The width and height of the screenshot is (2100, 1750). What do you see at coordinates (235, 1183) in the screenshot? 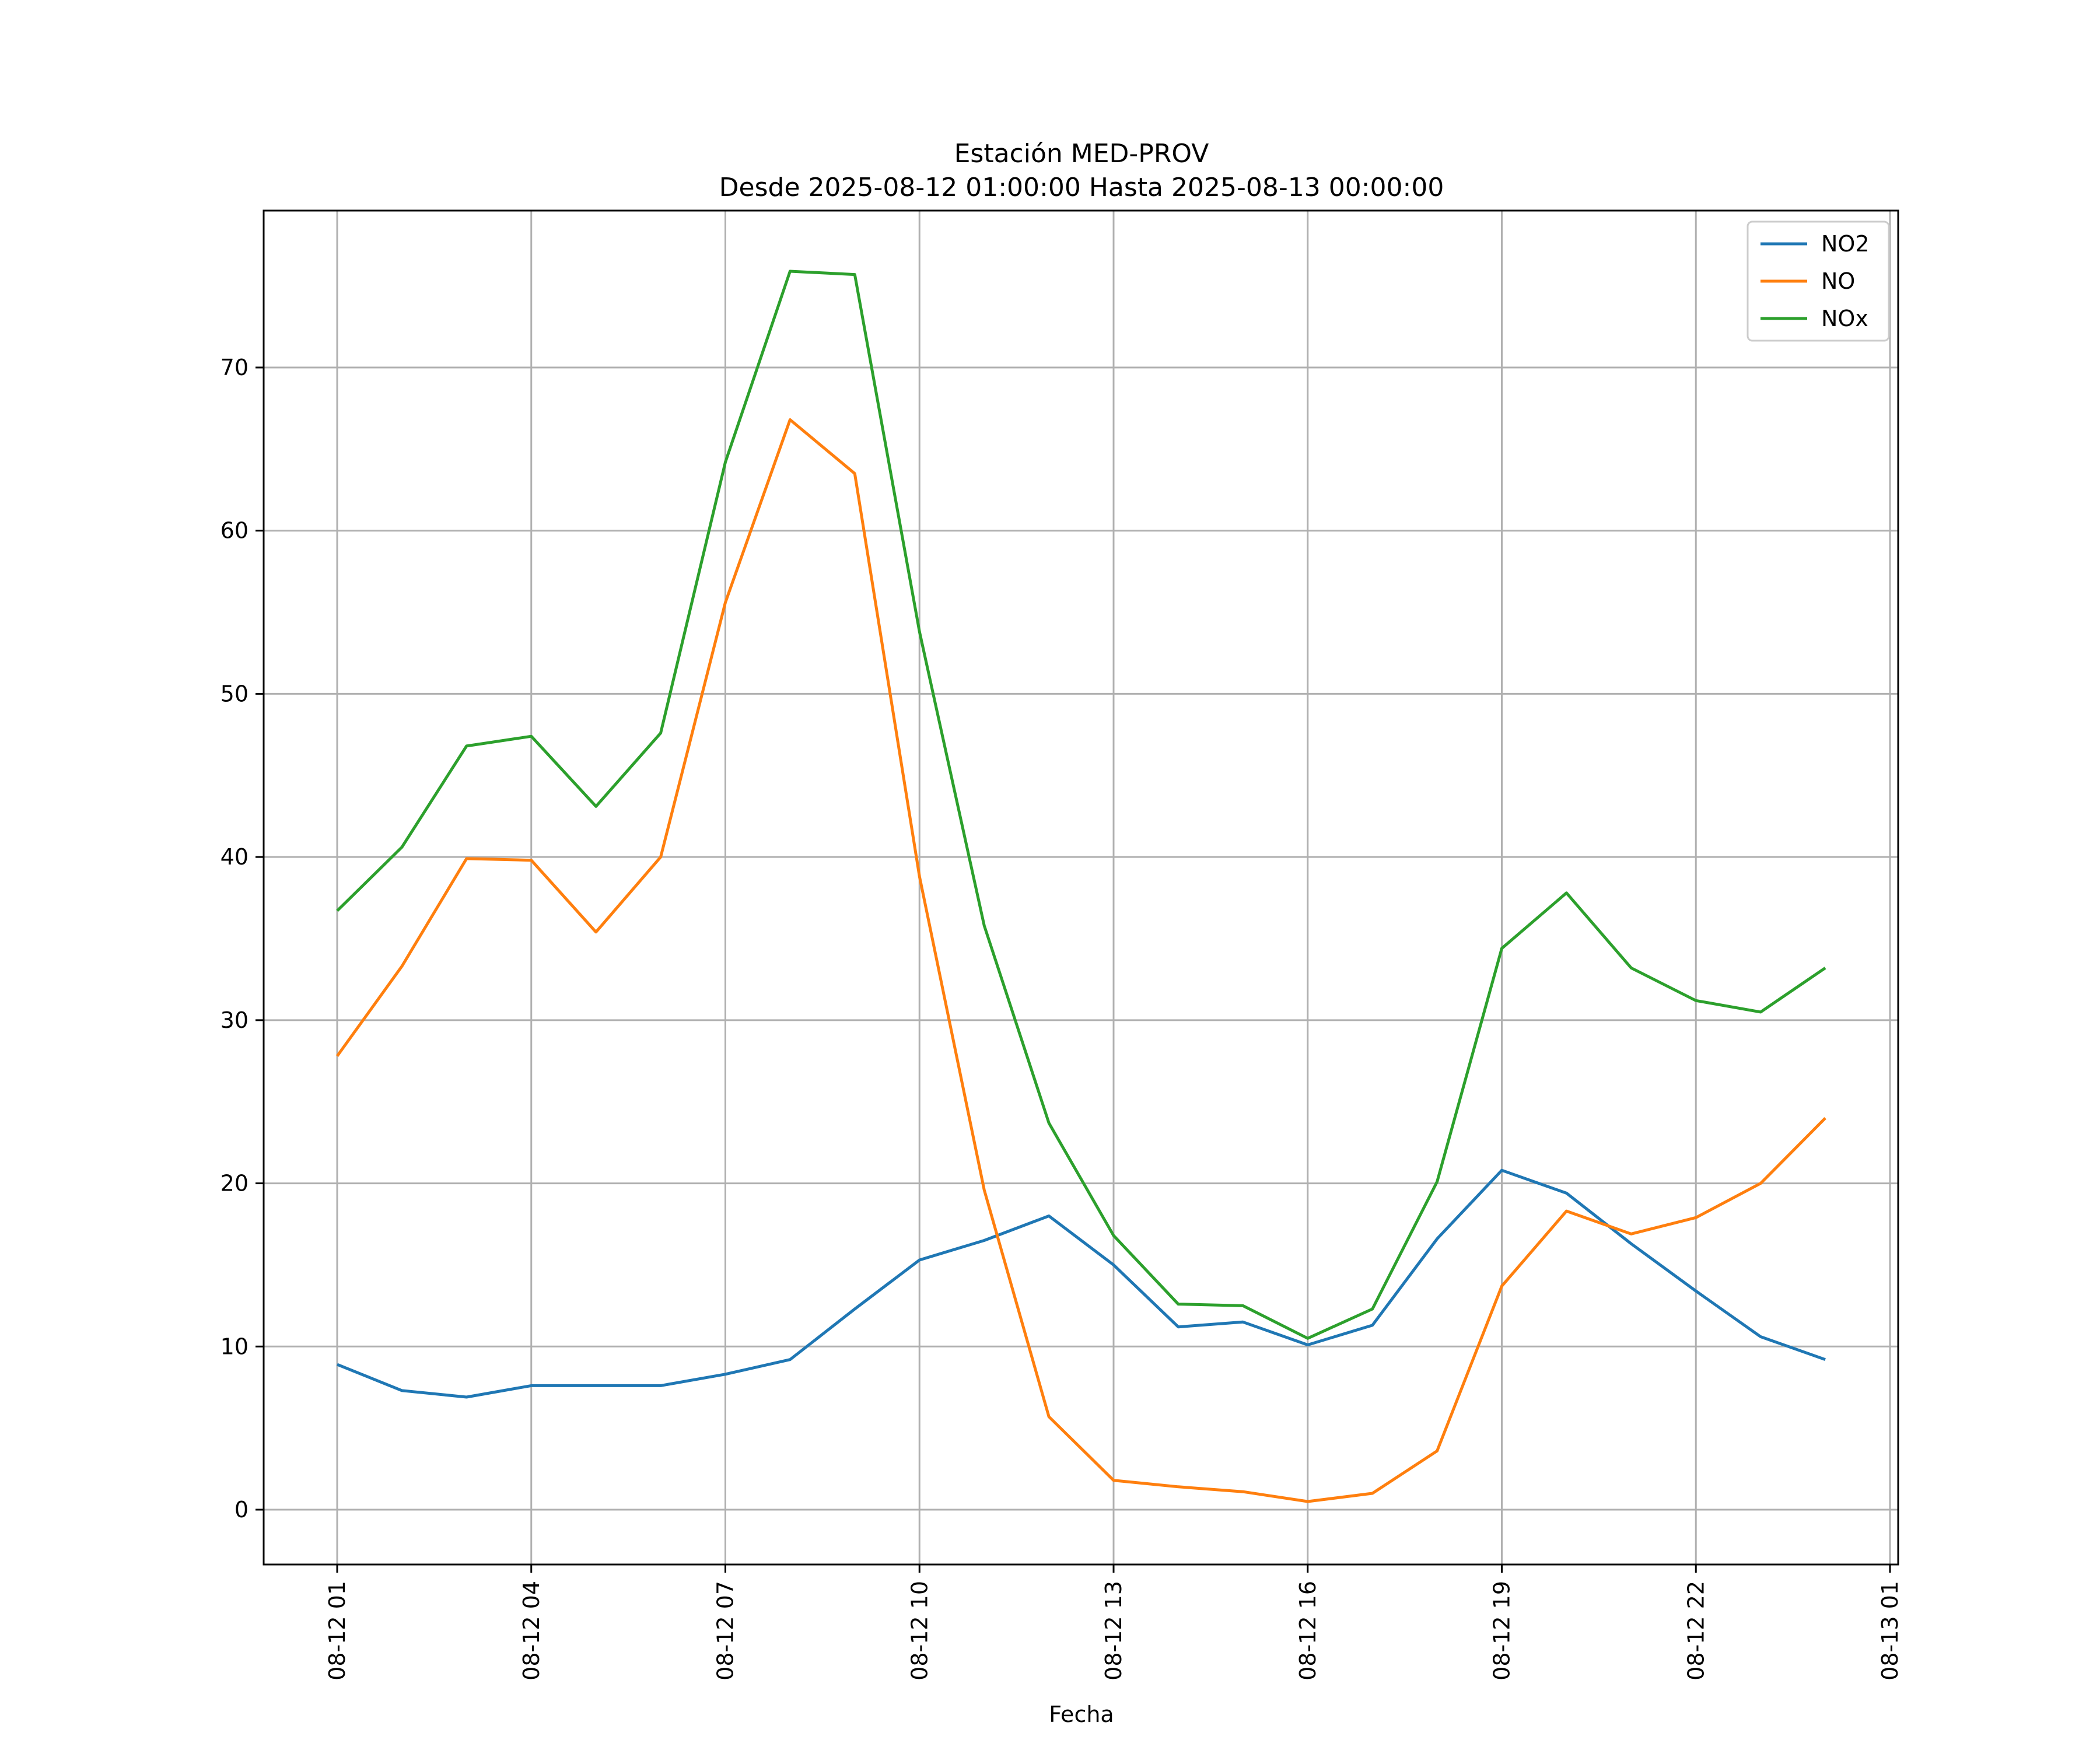
I see `y-tick-label: 20` at bounding box center [235, 1183].